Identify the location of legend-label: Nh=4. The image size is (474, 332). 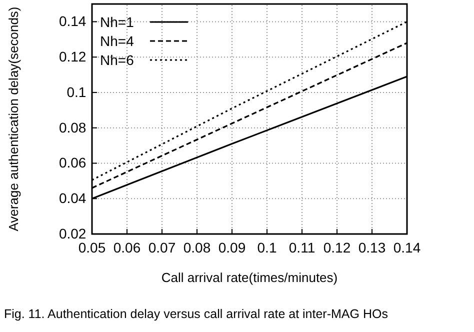
(117, 41).